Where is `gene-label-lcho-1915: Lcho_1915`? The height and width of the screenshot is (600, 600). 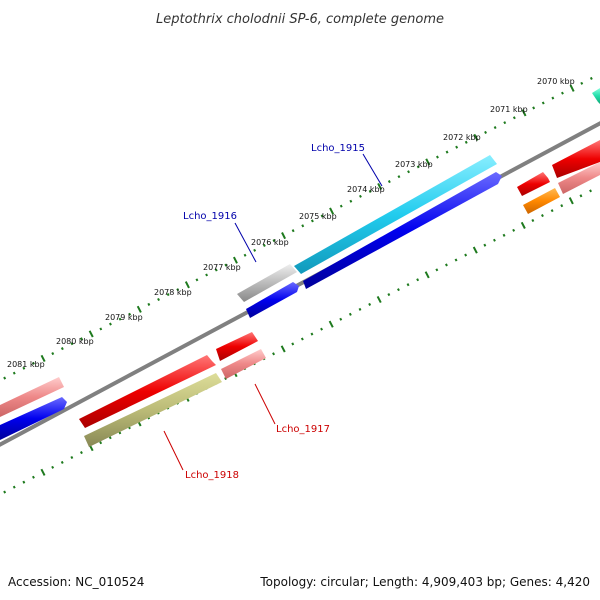
gene-label-lcho-1915: Lcho_1915 is located at coordinates (338, 148).